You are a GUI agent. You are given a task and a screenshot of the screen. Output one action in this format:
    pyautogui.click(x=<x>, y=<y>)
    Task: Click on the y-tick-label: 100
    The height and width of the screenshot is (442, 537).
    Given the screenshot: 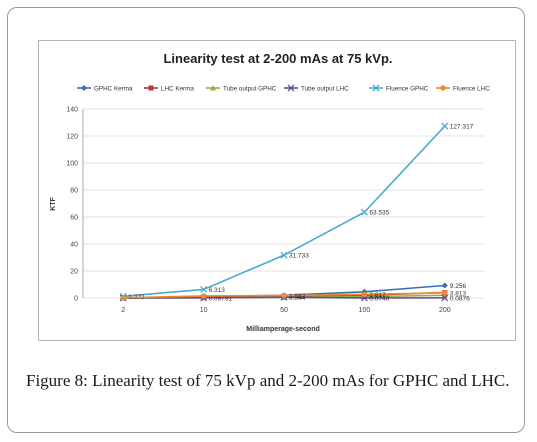 What is the action you would take?
    pyautogui.click(x=72, y=164)
    